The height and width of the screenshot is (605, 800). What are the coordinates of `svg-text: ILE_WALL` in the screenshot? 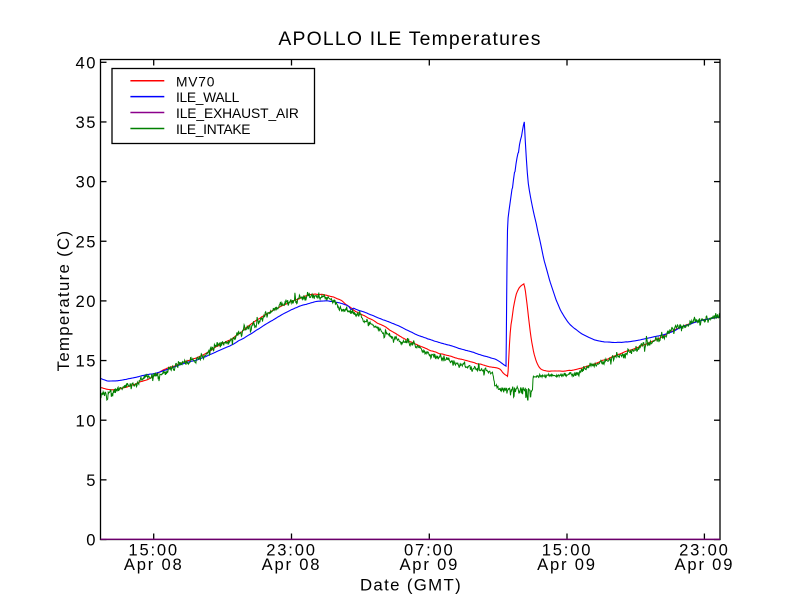 It's located at (208, 97).